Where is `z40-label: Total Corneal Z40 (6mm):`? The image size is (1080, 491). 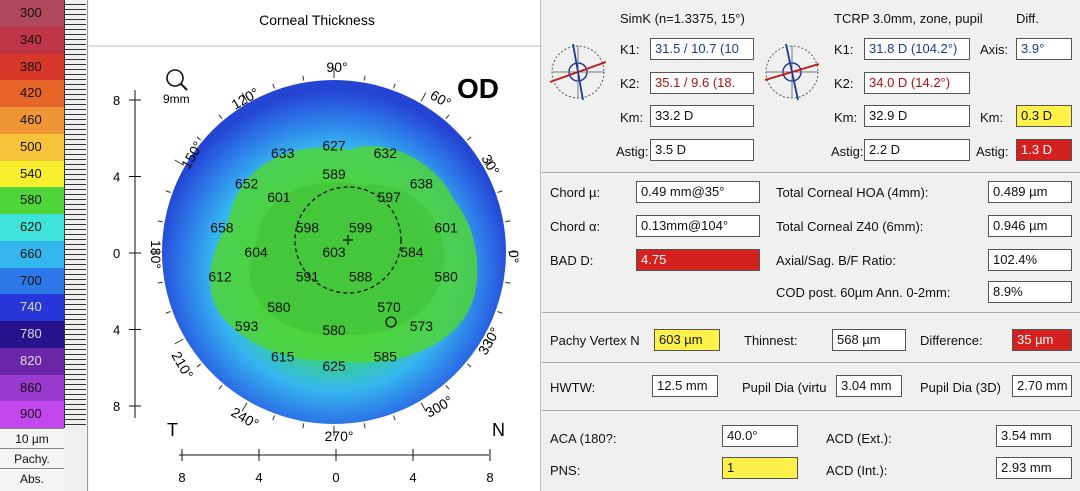 z40-label: Total Corneal Z40 (6mm): is located at coordinates (850, 226).